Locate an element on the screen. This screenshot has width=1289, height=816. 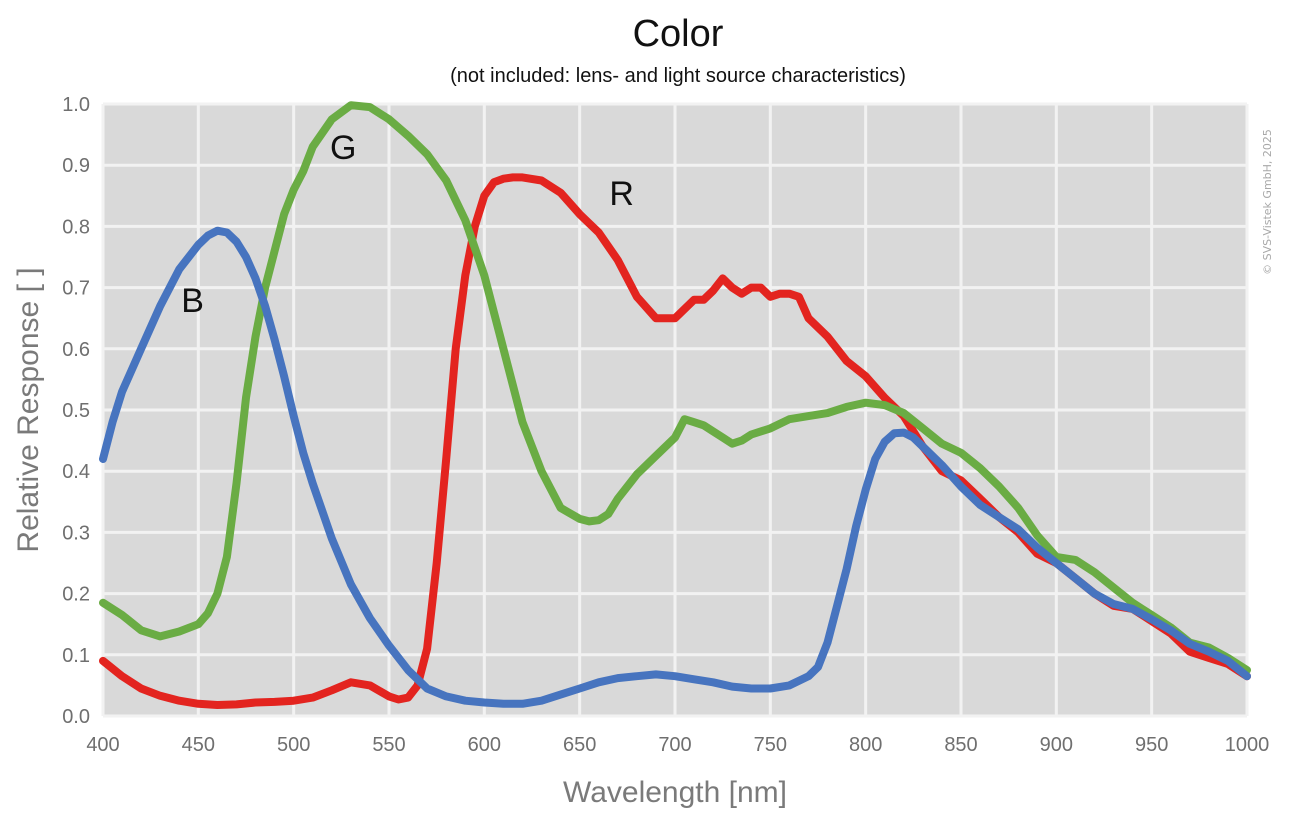
x-tick-label: 850 is located at coordinates (960, 745).